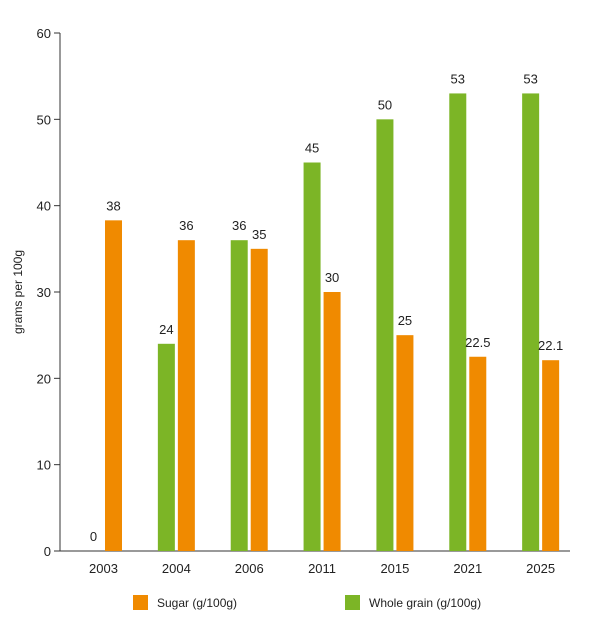 Image resolution: width=594 pixels, height=630 pixels. I want to click on y-tick-label: 40, so click(44, 206).